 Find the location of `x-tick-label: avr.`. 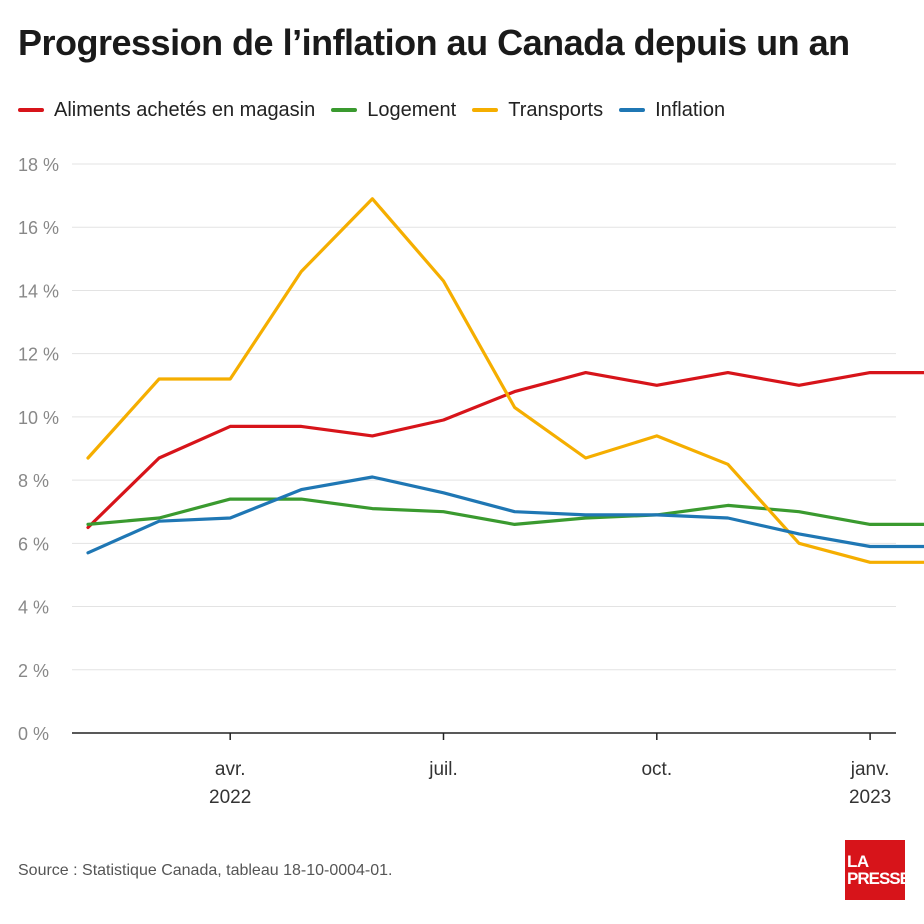

x-tick-label: avr. is located at coordinates (230, 769).